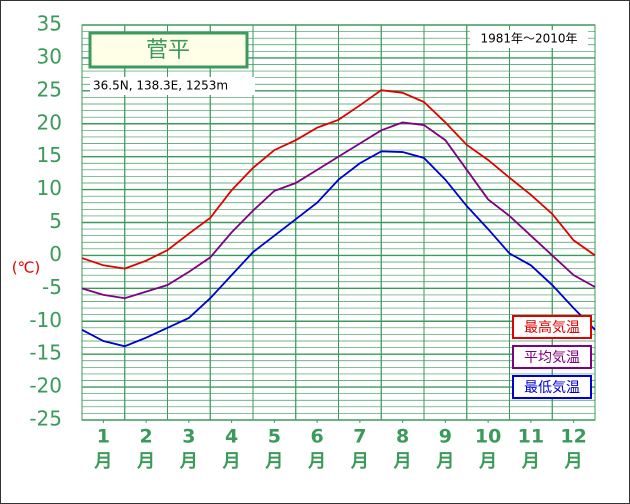  I want to click on x-tick-label: 8, so click(402, 437).